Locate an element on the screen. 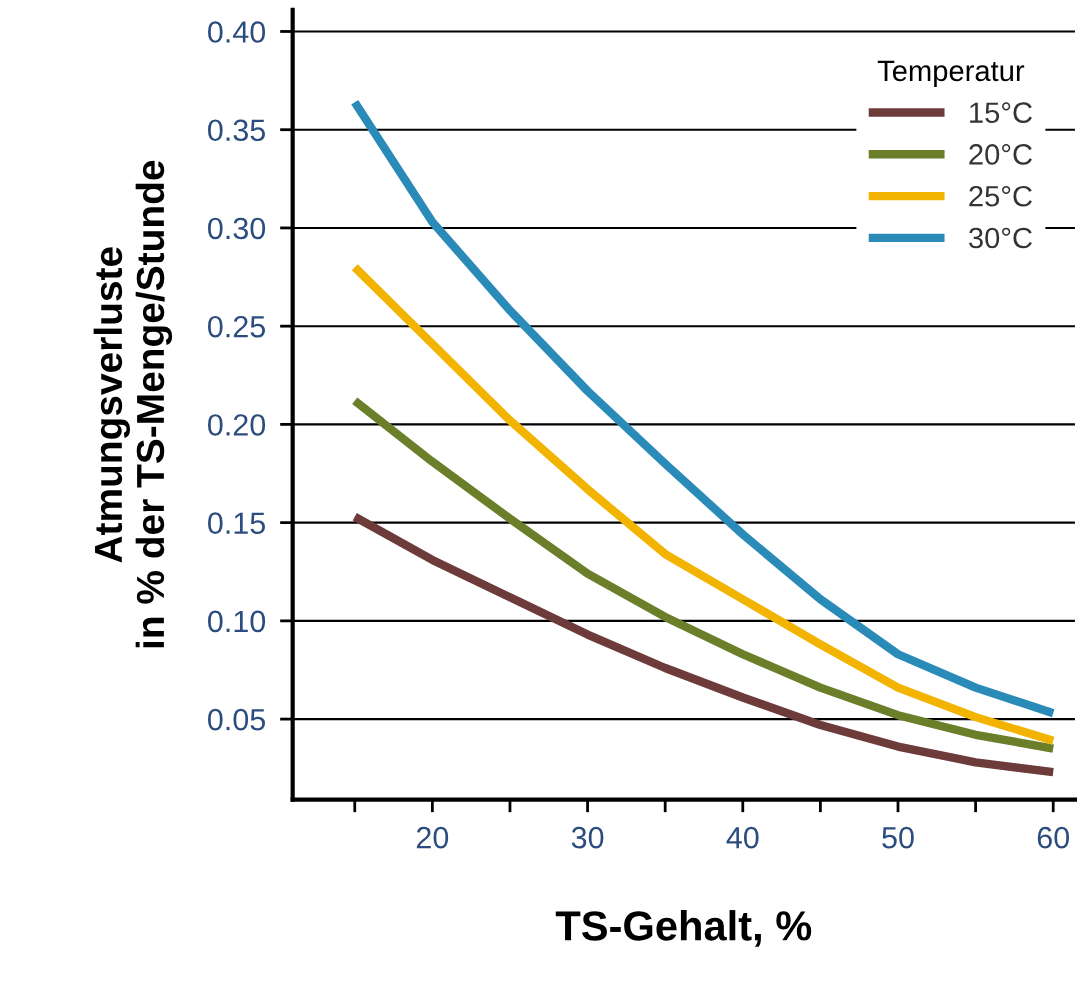 The width and height of the screenshot is (1088, 986). legend-label: 30°C is located at coordinates (1000, 238).